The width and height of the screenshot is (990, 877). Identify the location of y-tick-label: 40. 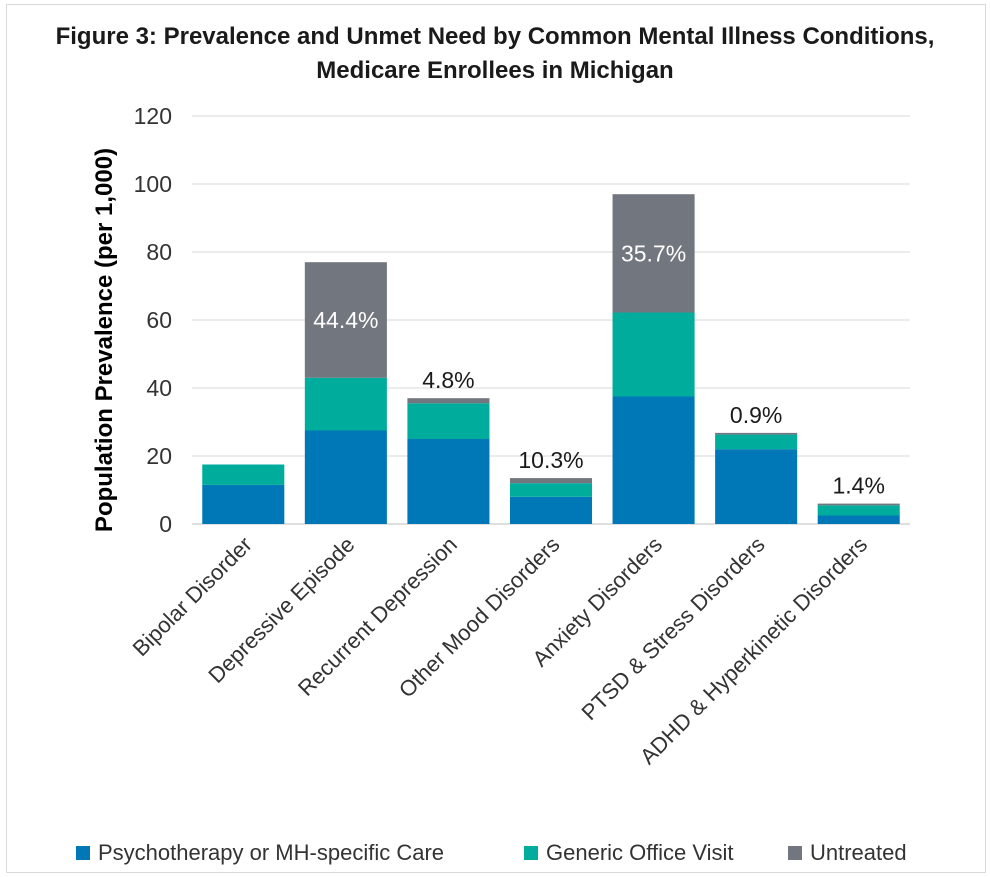
(159, 388).